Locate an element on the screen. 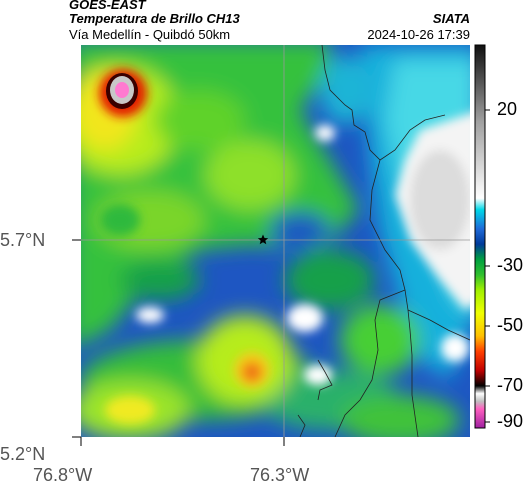 This screenshot has width=526, height=491. border-line is located at coordinates (370, 241).